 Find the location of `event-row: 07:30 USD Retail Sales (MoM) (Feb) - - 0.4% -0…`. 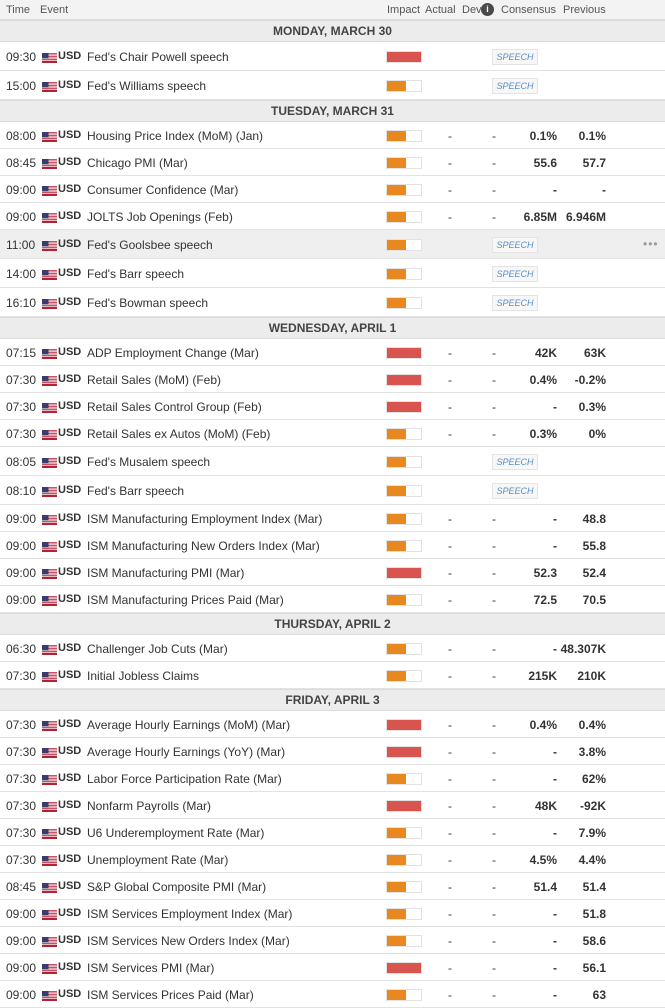

event-row: 07:30 USD Retail Sales (MoM) (Feb) - - 0.4% -0… is located at coordinates (332, 379).